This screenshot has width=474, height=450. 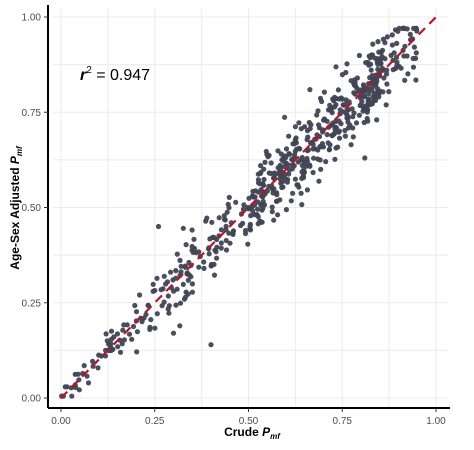 What do you see at coordinates (243, 432) in the screenshot?
I see `x-axis-title-main: Crude` at bounding box center [243, 432].